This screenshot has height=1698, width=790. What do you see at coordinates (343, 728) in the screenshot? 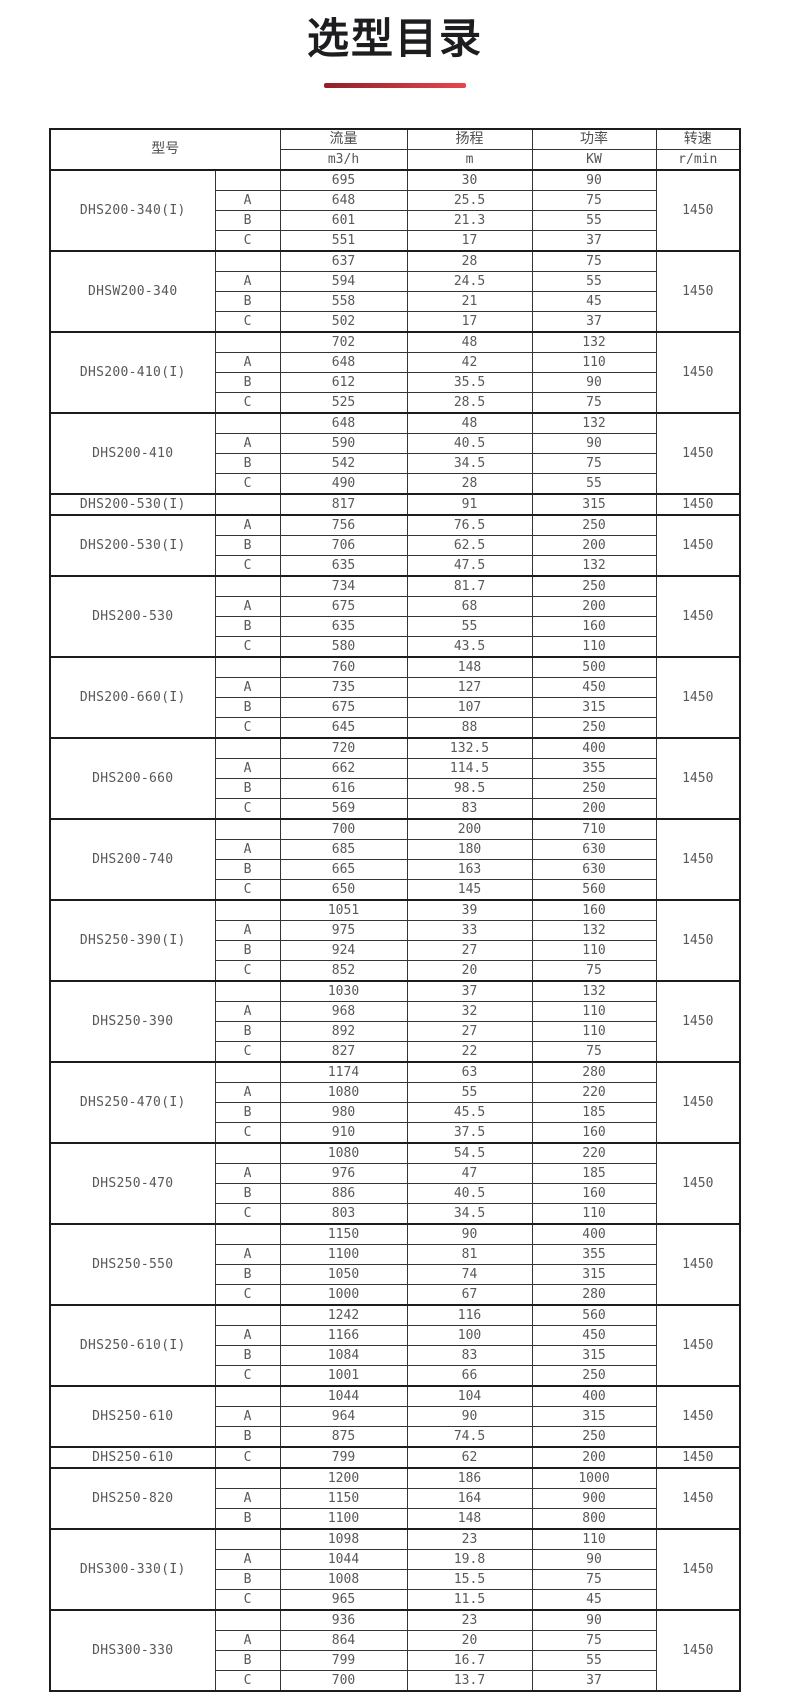
I see `flow-cell: 645` at bounding box center [343, 728].